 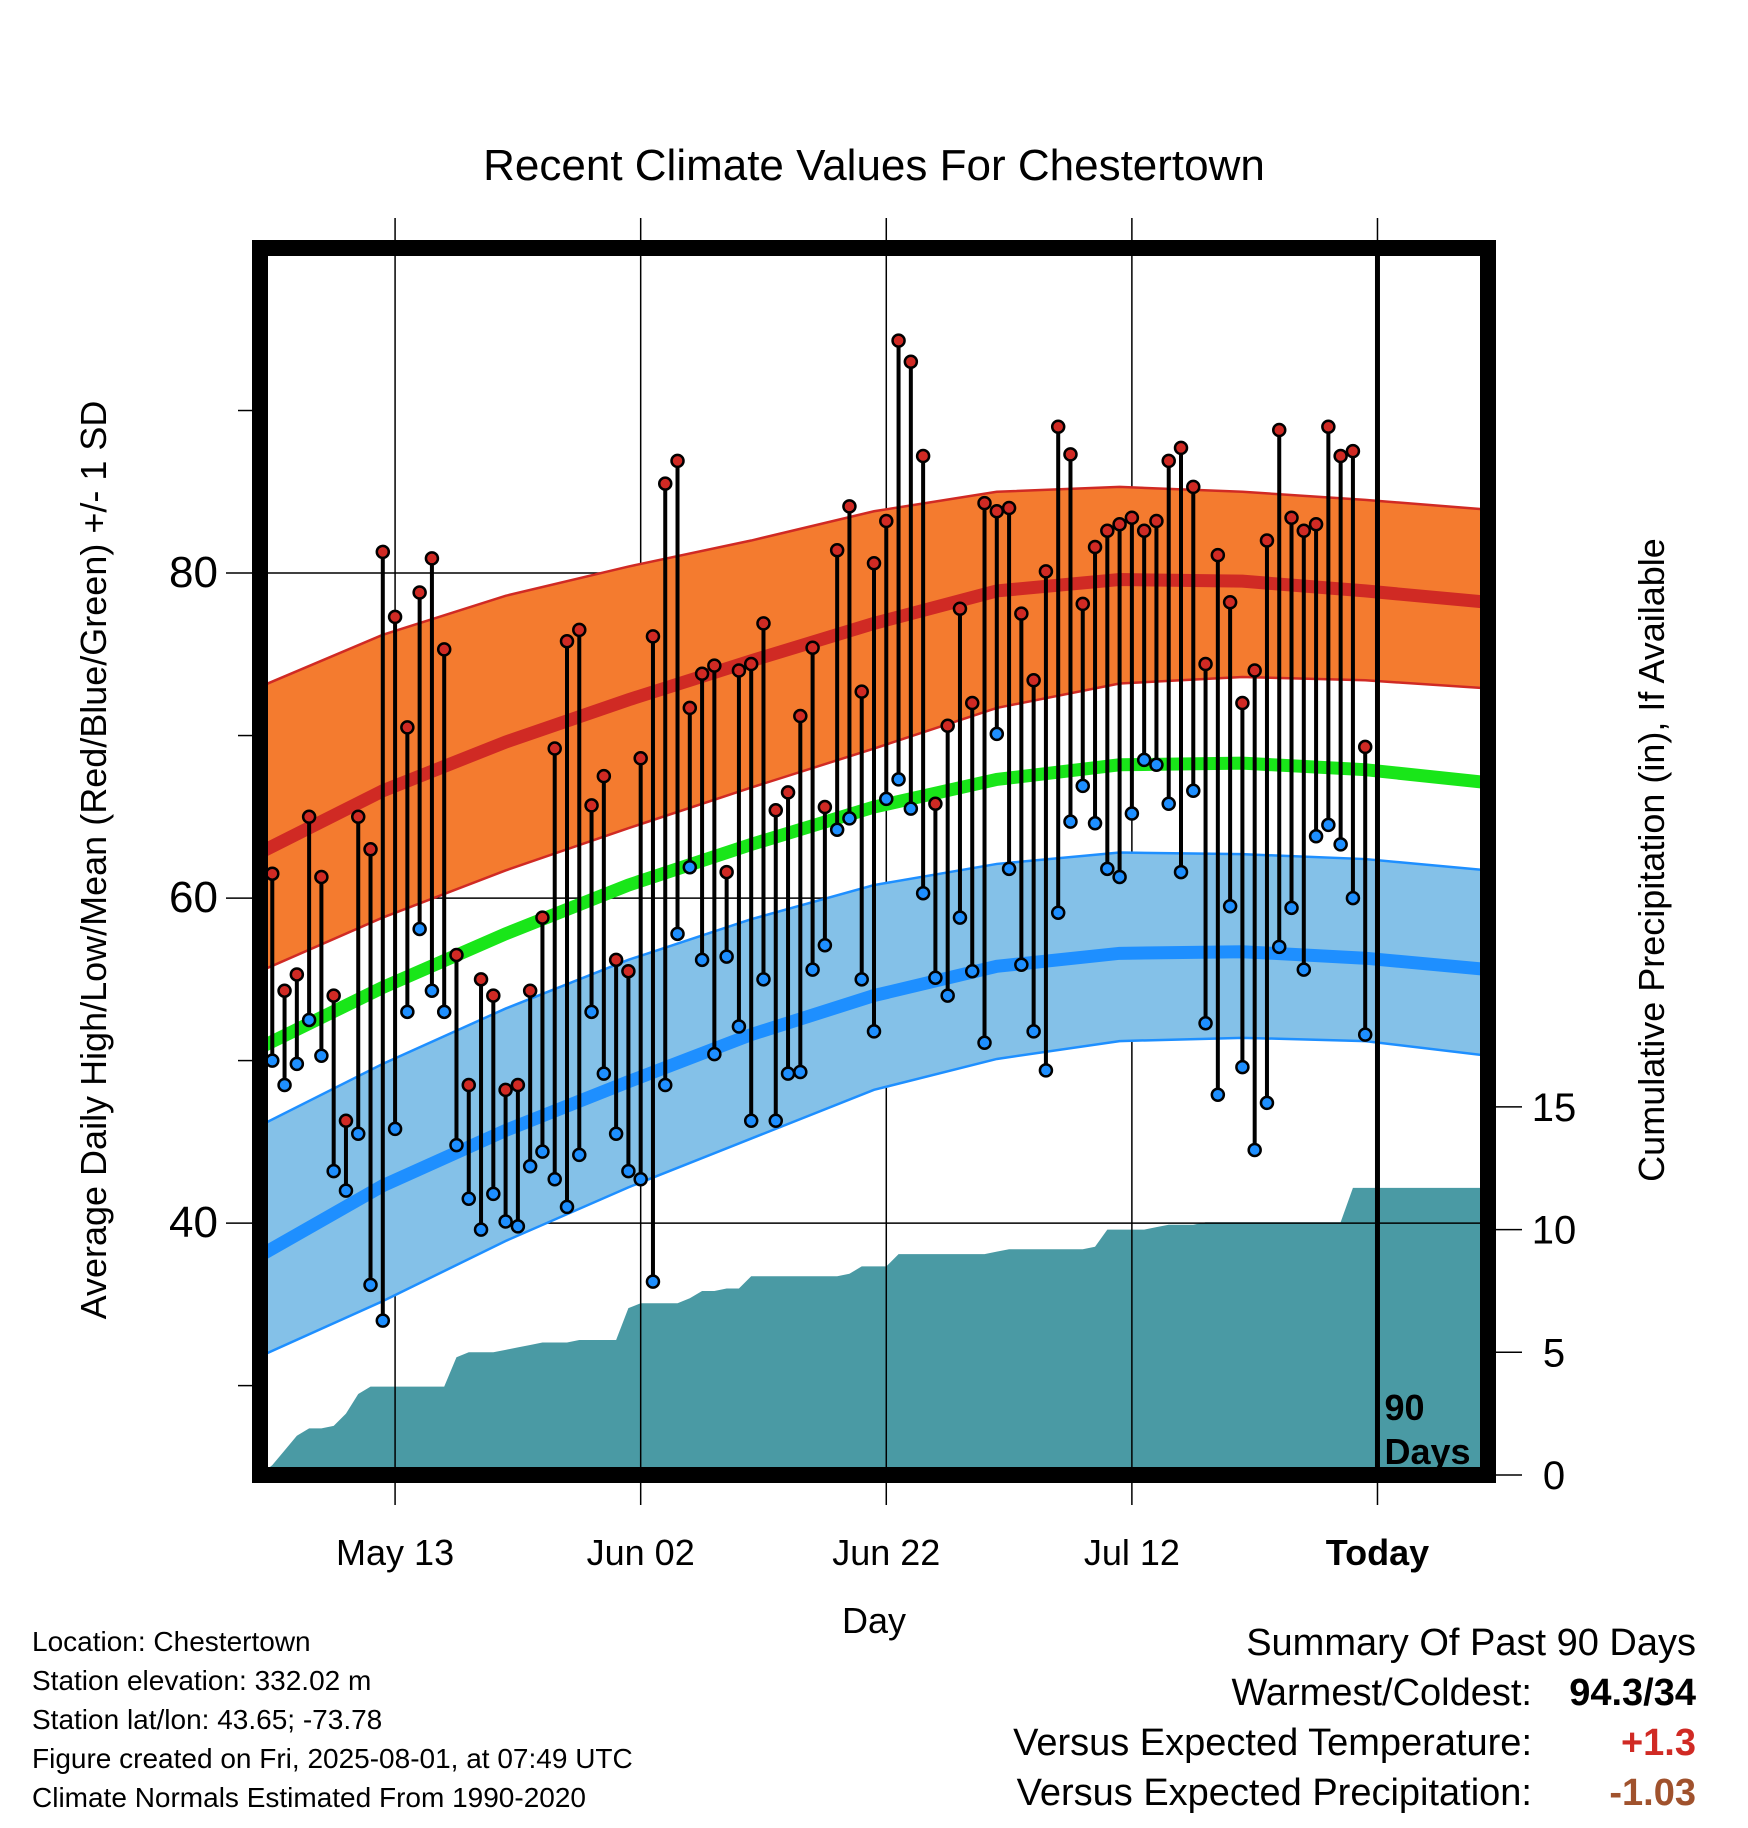 I want to click on x-tick-label: May 13, so click(x=395, y=1552).